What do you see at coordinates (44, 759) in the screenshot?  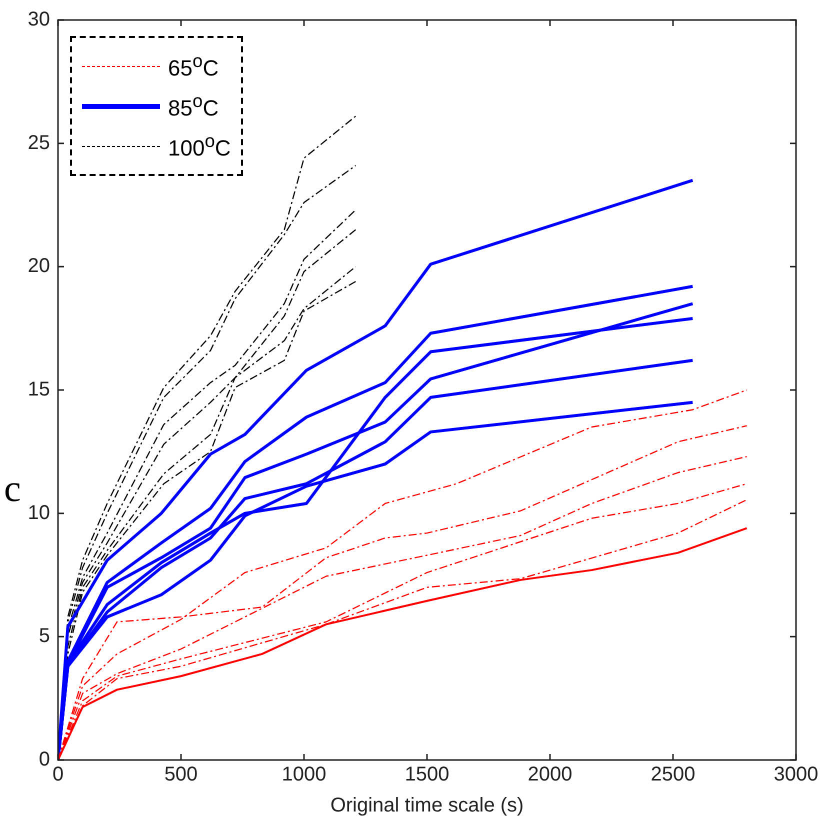 I see `y-tick-label: 0` at bounding box center [44, 759].